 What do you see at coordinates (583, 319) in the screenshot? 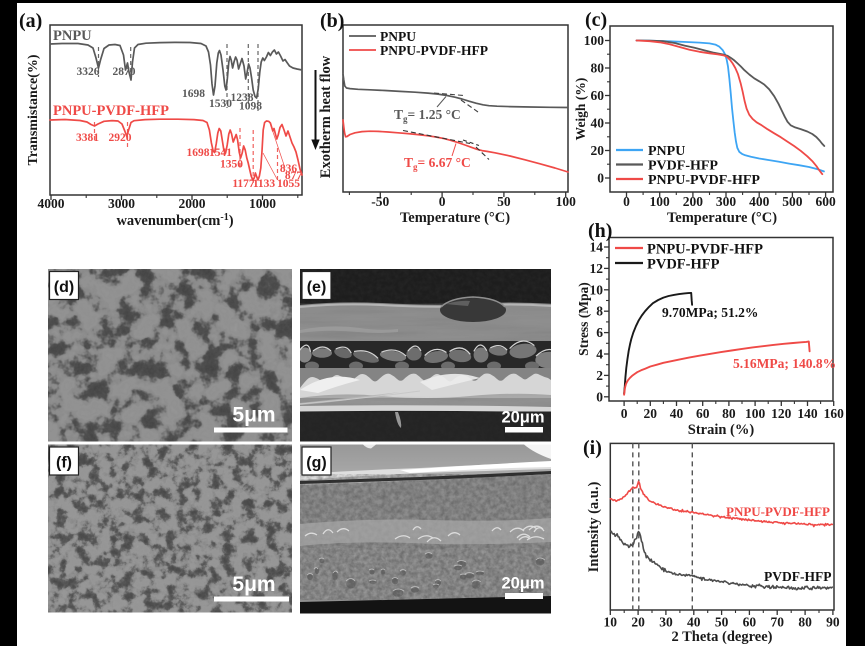
I see `svg-text: Stress (Mpa)` at bounding box center [583, 319].